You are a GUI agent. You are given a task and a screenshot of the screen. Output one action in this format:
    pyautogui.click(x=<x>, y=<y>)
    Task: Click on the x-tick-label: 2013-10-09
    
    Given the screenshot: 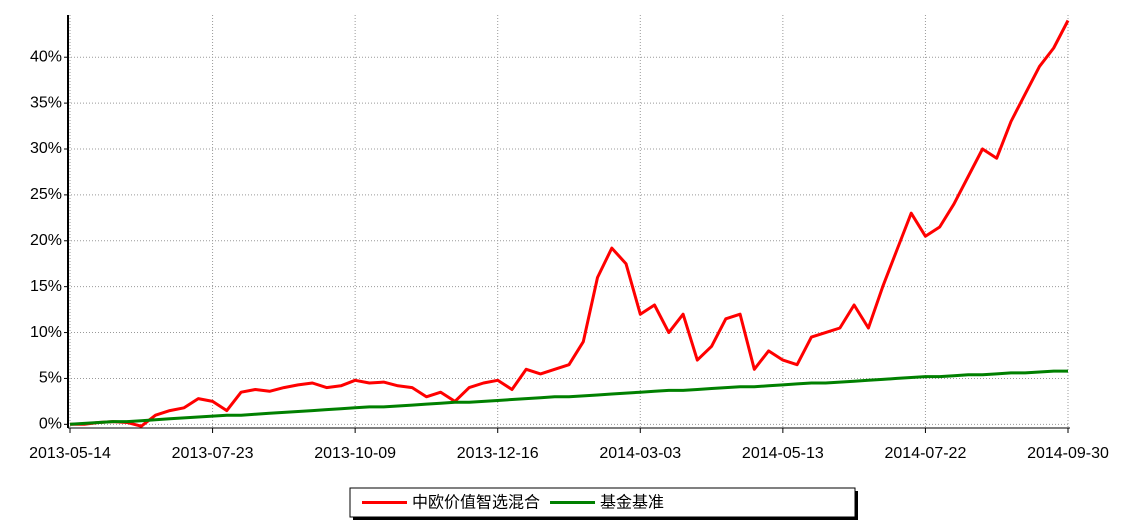 What is the action you would take?
    pyautogui.click(x=355, y=453)
    